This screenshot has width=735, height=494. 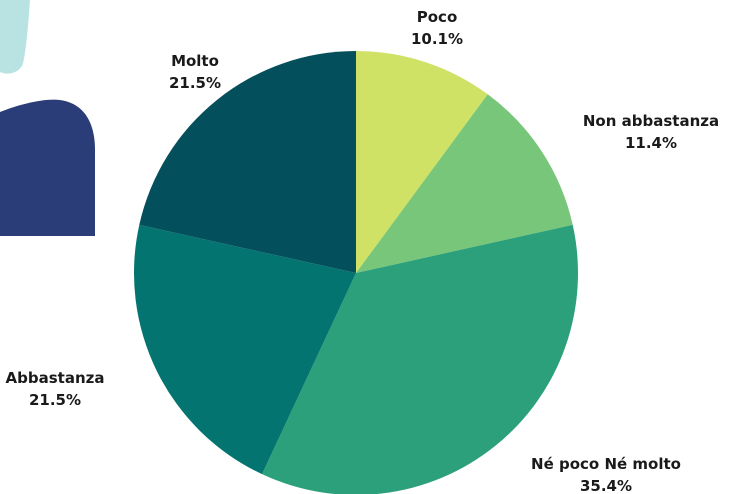 What do you see at coordinates (651, 121) in the screenshot?
I see `slice-label-2: Non abbastanza` at bounding box center [651, 121].